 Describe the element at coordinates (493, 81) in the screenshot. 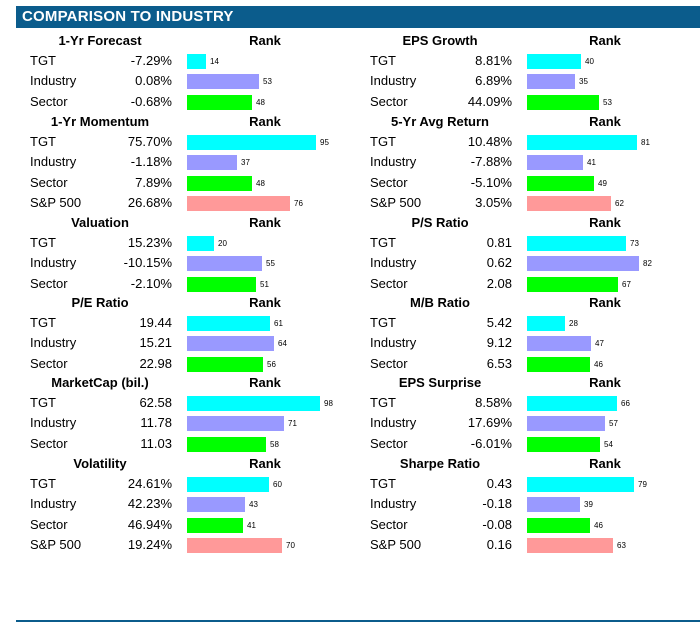

I see `row-value-industry: 6.89%` at that location.